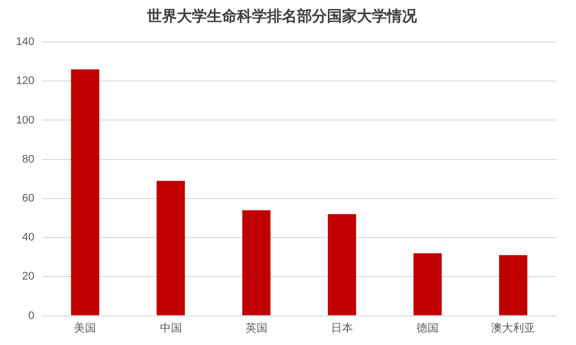 The width and height of the screenshot is (576, 345). What do you see at coordinates (85, 327) in the screenshot?
I see `x-tick-label: 美国` at bounding box center [85, 327].